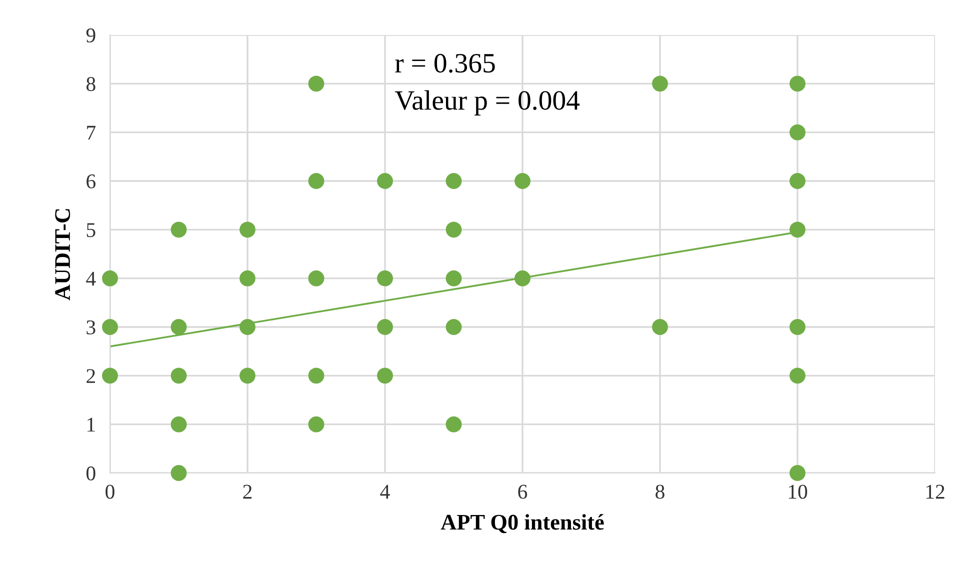 This screenshot has height=577, width=954. What do you see at coordinates (523, 491) in the screenshot?
I see `x-tick-label: 6` at bounding box center [523, 491].